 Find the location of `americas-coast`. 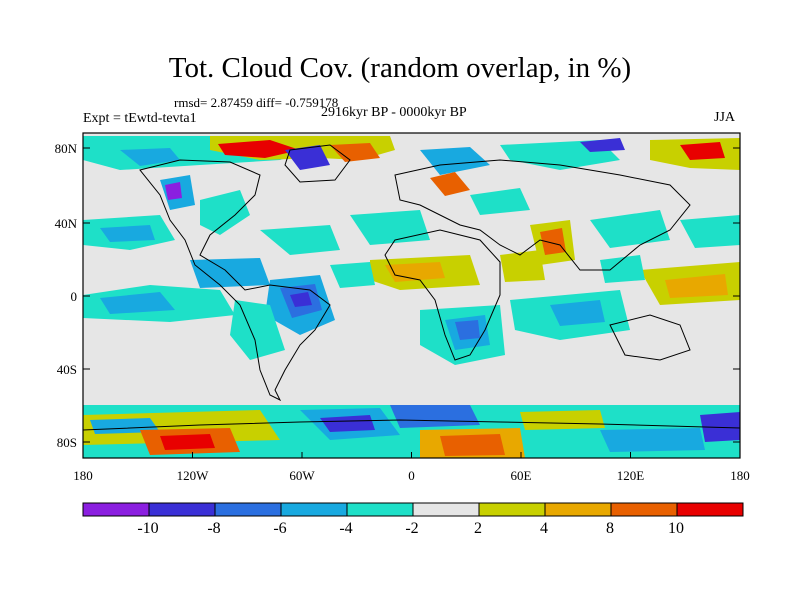

americas-coast is located at coordinates (235, 280).